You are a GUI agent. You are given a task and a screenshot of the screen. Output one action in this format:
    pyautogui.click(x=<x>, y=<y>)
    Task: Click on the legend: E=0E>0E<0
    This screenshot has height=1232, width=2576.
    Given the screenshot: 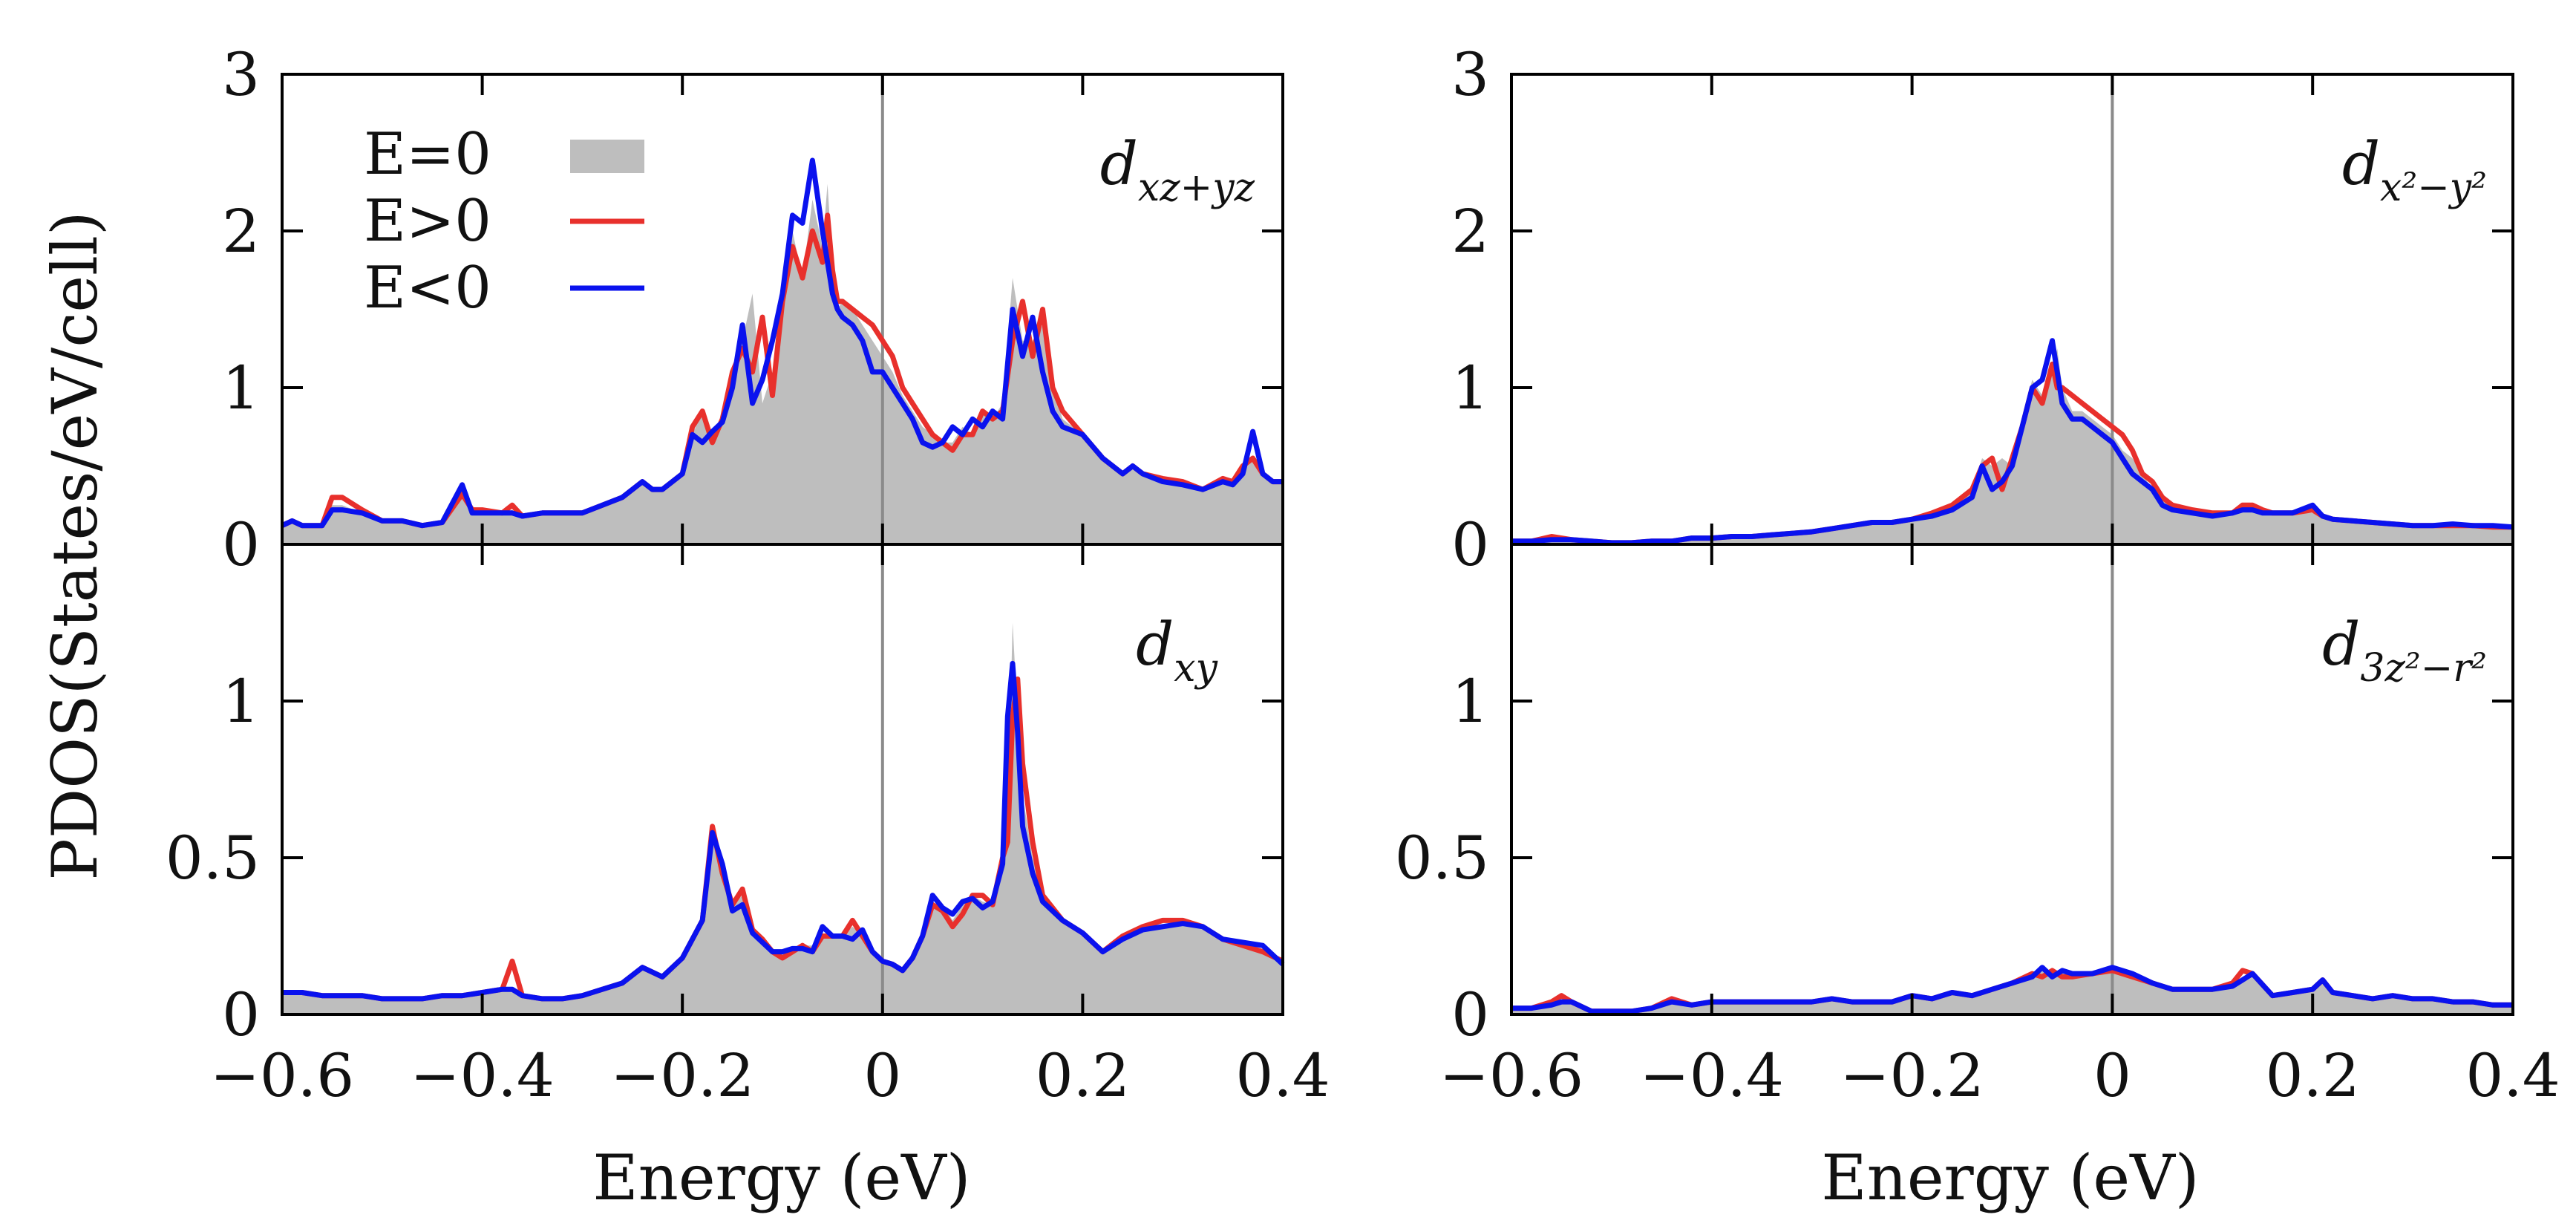 What is the action you would take?
    pyautogui.click(x=504, y=222)
    